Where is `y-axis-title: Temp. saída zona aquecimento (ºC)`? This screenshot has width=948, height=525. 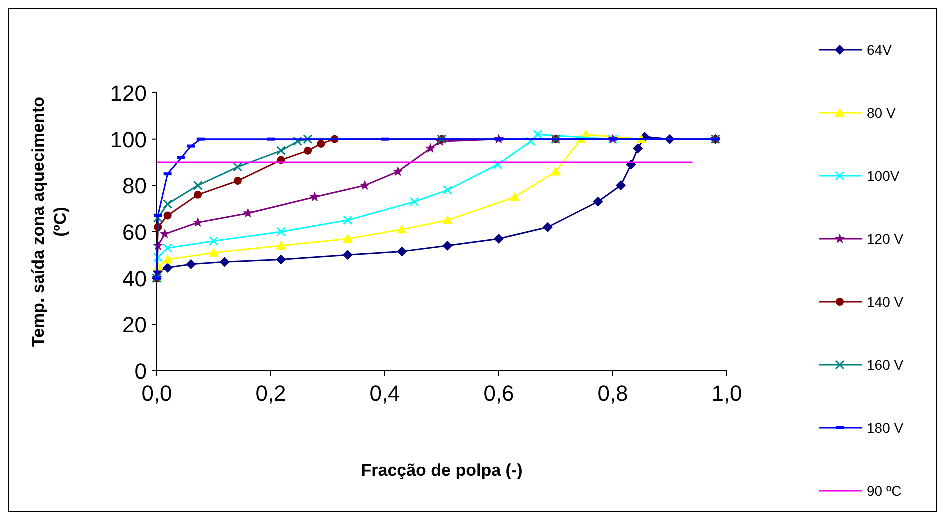
y-axis-title: Temp. saída zona aquecimento (ºC) is located at coordinates (49, 222).